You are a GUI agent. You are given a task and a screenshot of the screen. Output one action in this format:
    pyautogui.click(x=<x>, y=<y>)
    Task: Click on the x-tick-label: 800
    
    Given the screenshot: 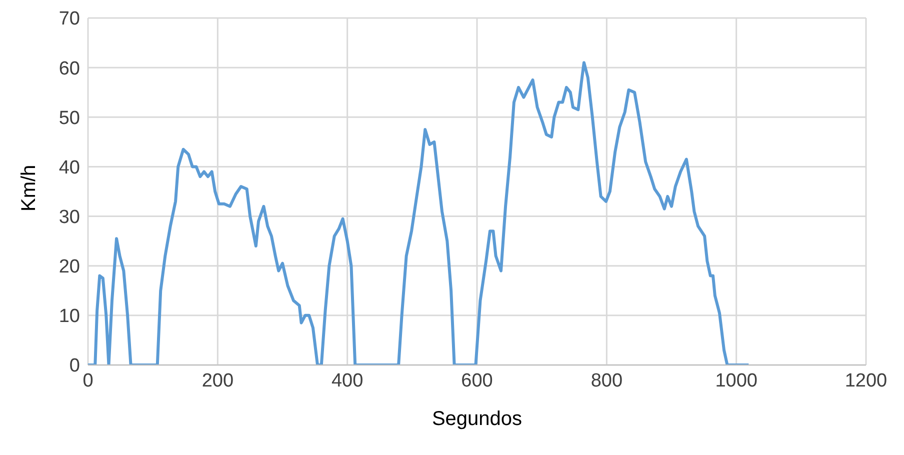 What is the action you would take?
    pyautogui.click(x=606, y=381)
    